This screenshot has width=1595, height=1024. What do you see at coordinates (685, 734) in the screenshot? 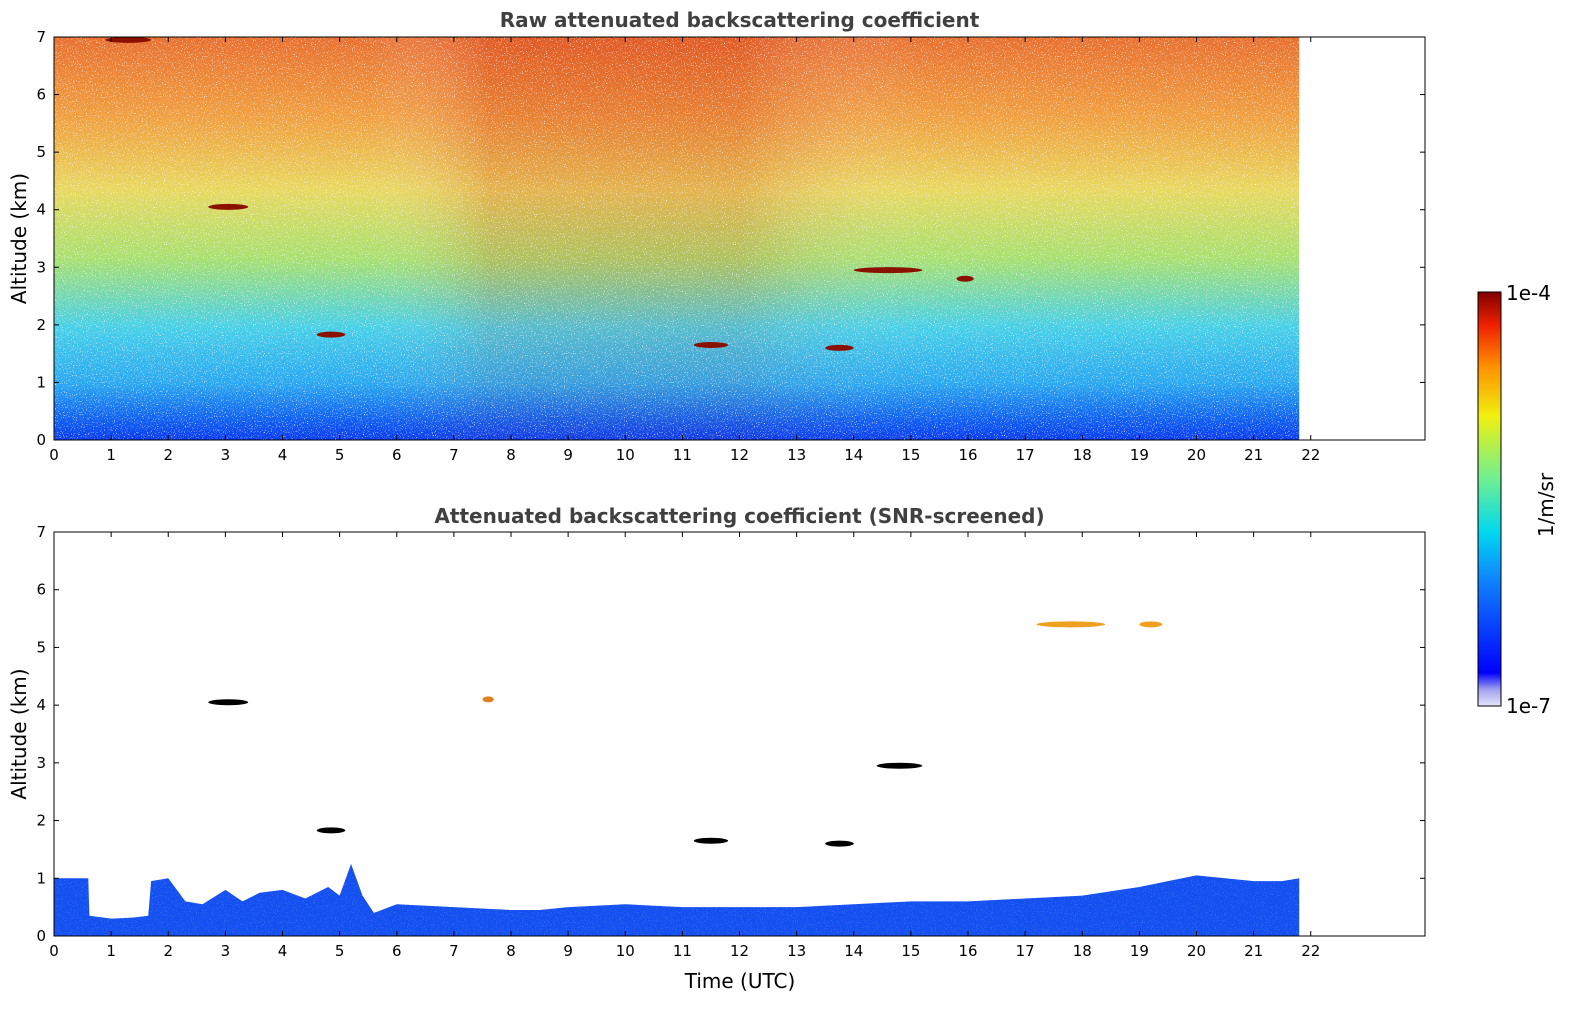
I see `snr-cloud-features` at bounding box center [685, 734].